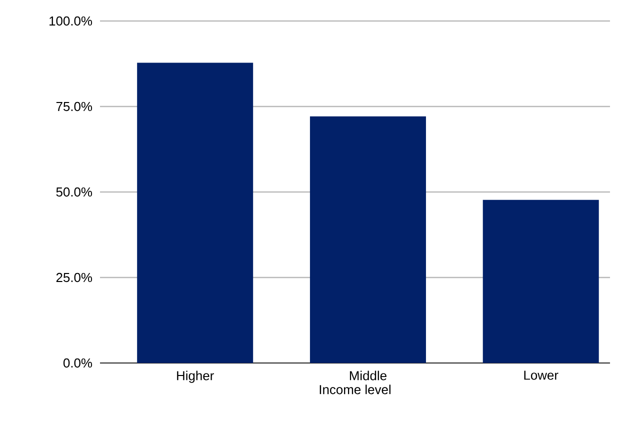 This screenshot has height=426, width=621. What do you see at coordinates (355, 389) in the screenshot?
I see `x-axis-title: Income level` at bounding box center [355, 389].